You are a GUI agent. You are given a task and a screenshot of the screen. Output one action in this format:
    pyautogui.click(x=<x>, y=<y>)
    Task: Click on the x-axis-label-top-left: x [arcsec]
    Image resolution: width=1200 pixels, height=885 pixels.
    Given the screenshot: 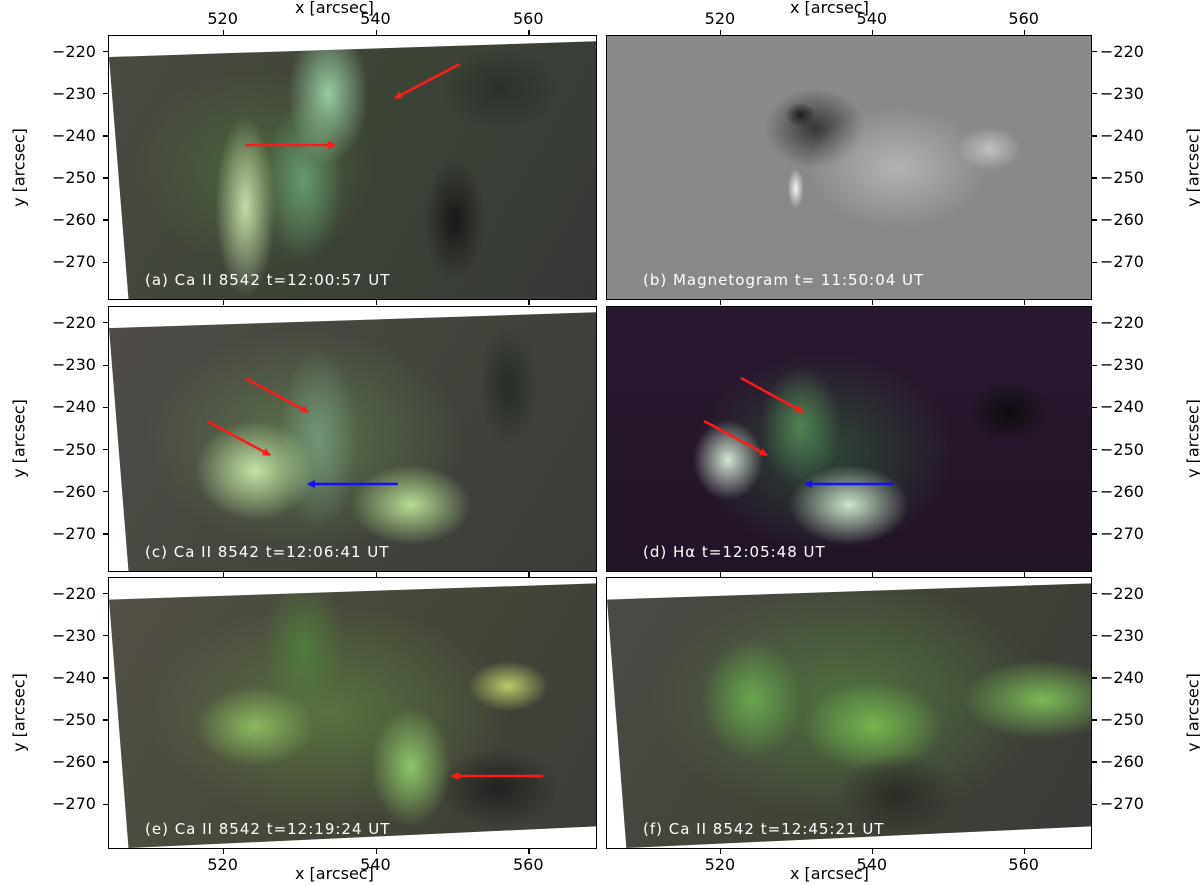 What is the action you would take?
    pyautogui.click(x=334, y=8)
    